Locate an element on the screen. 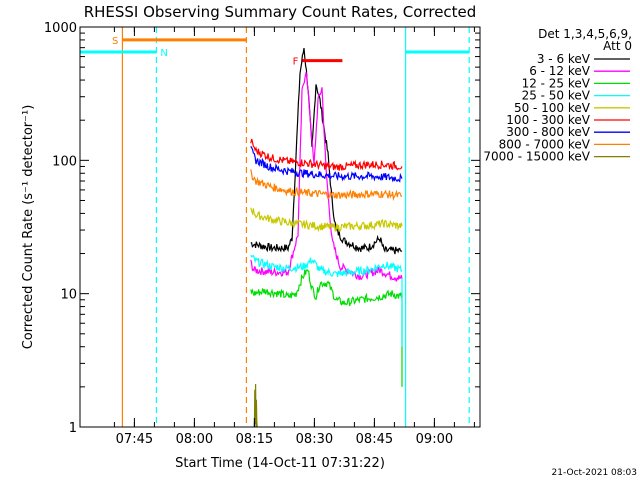  x-tick-label: 08:15 is located at coordinates (254, 439).